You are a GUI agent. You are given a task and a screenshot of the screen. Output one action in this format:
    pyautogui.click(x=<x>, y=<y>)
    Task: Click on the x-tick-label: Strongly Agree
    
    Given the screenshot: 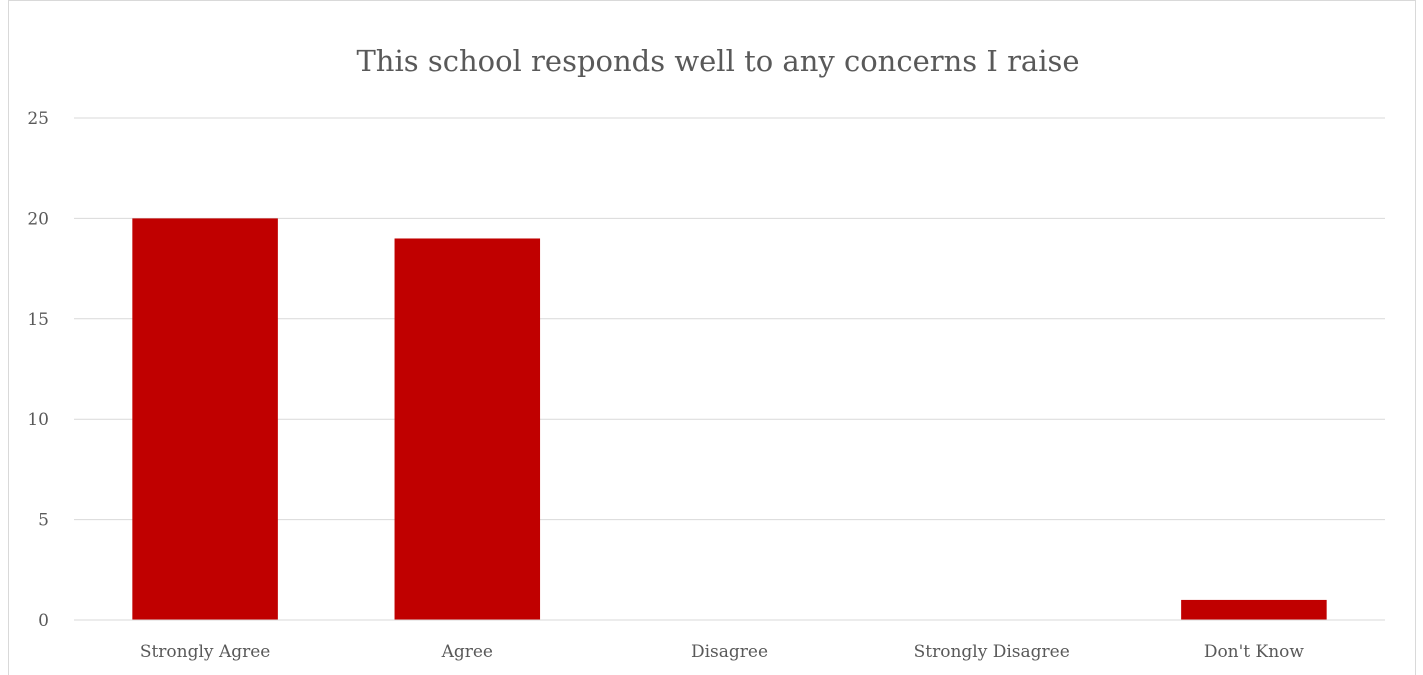 What is the action you would take?
    pyautogui.click(x=205, y=652)
    